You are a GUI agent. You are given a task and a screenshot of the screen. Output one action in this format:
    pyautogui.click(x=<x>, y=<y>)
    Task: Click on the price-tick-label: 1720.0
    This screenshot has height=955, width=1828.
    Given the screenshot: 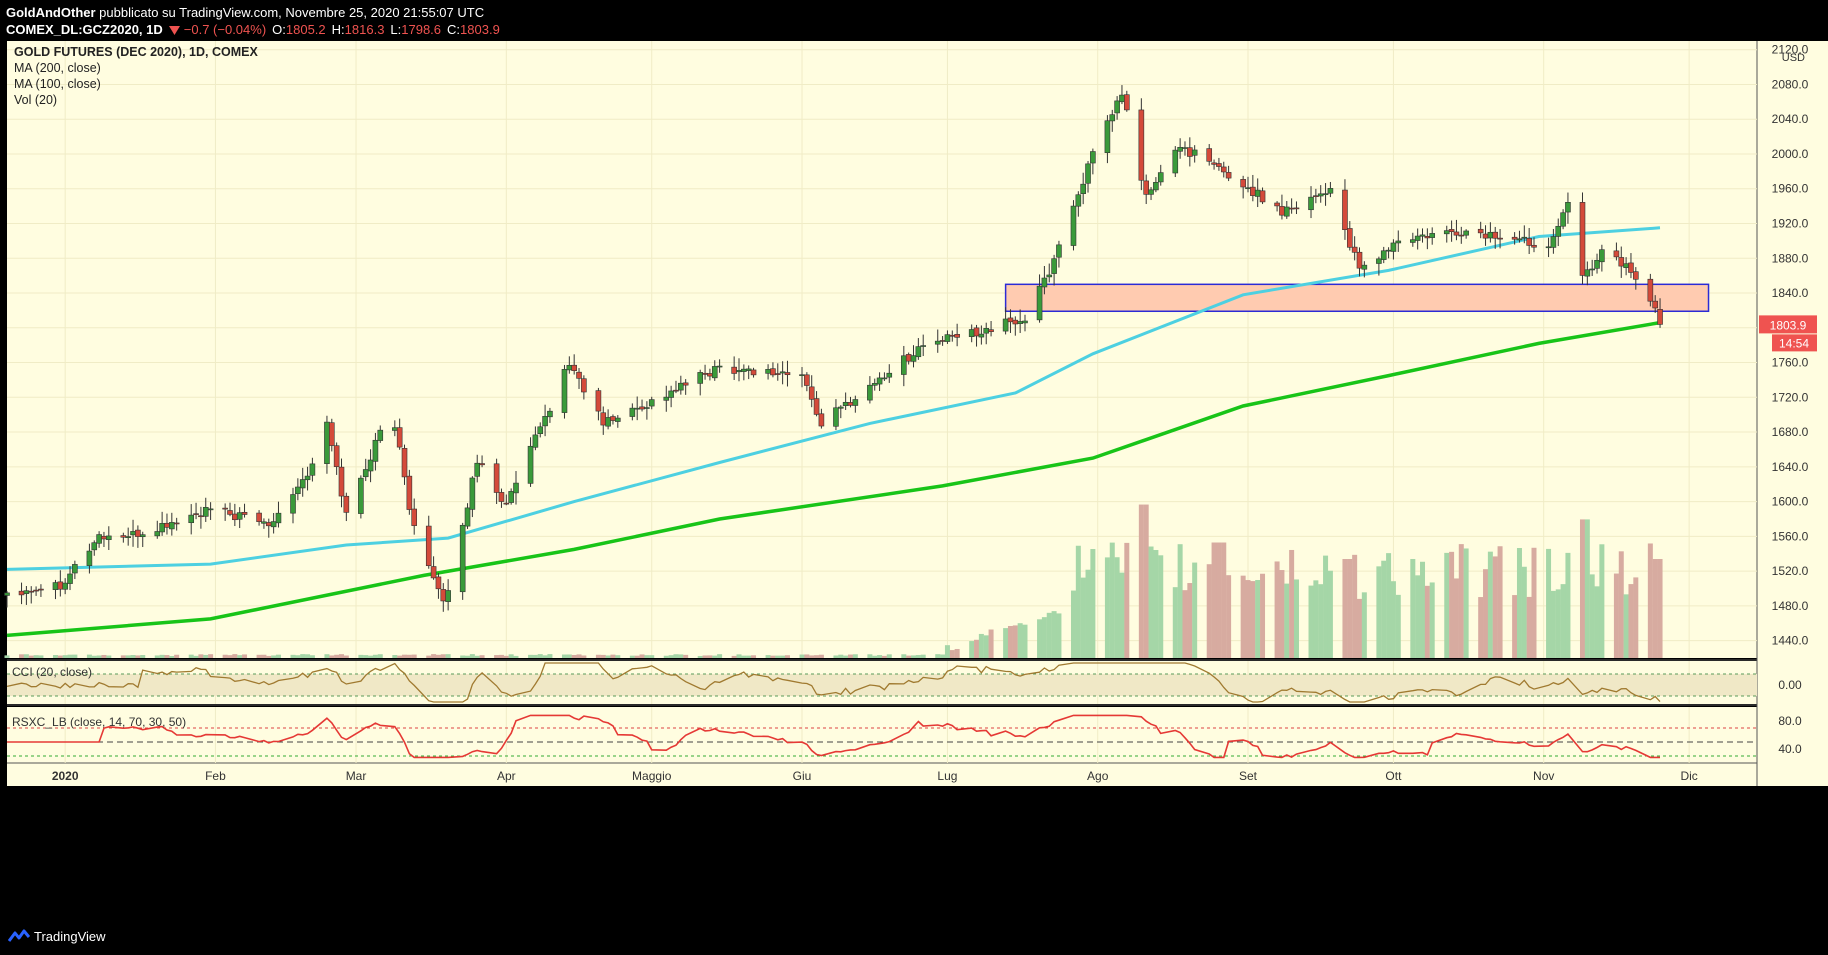 What is the action you would take?
    pyautogui.click(x=1790, y=397)
    